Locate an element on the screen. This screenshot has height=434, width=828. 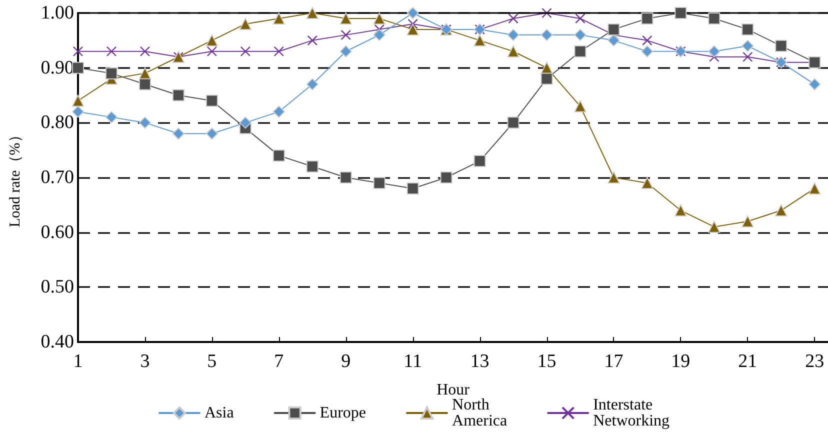
y-tick-label: 0.60 is located at coordinates (57, 232).